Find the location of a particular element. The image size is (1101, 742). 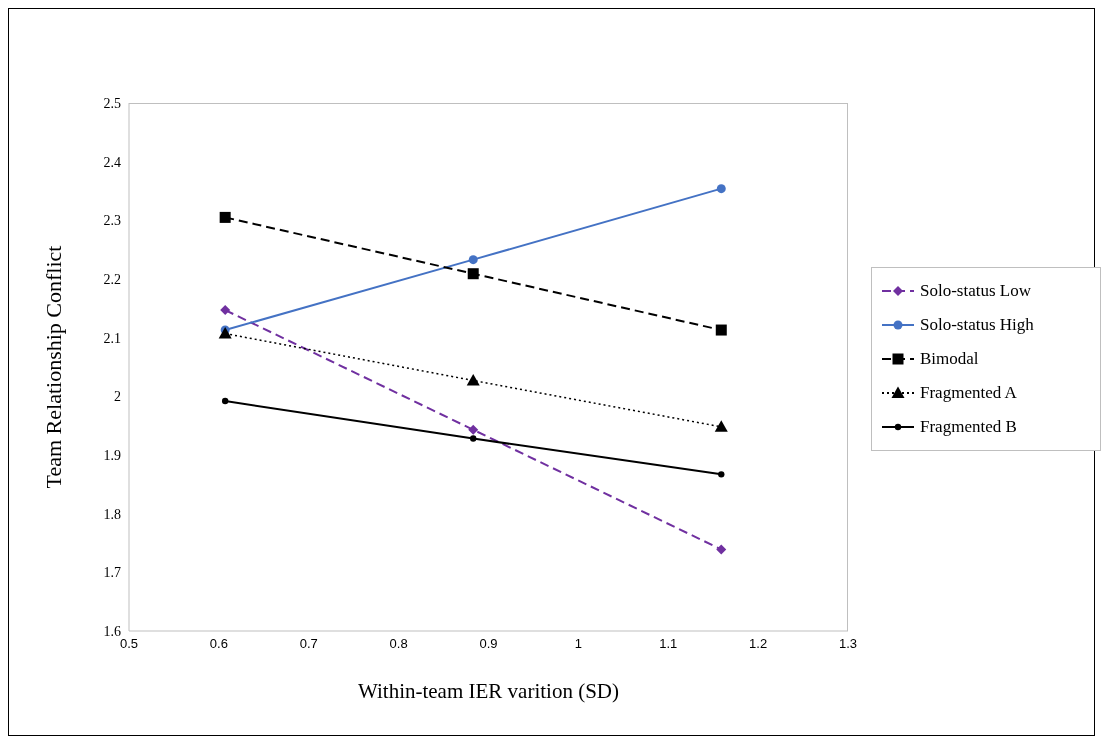

y-tick-label: 2.2 is located at coordinates (112, 279).